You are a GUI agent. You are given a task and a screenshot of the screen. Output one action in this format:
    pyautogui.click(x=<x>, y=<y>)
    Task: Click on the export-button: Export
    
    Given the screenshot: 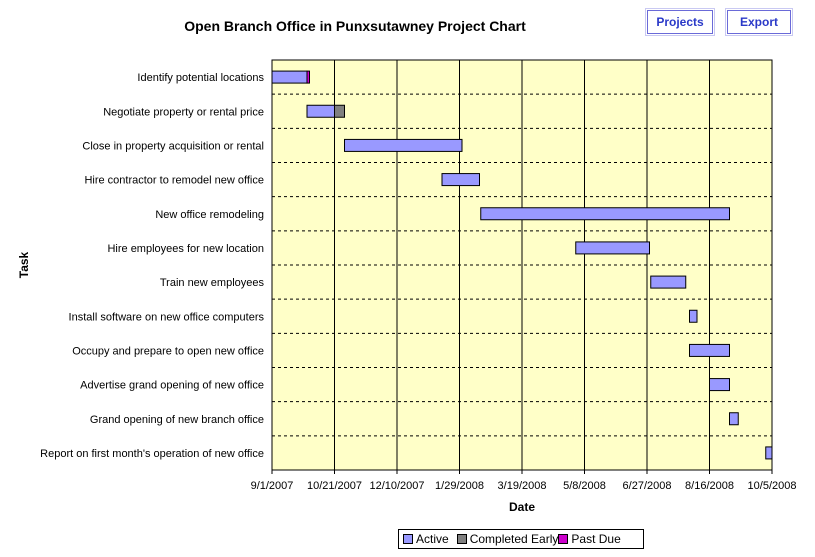 What is the action you would take?
    pyautogui.click(x=759, y=22)
    